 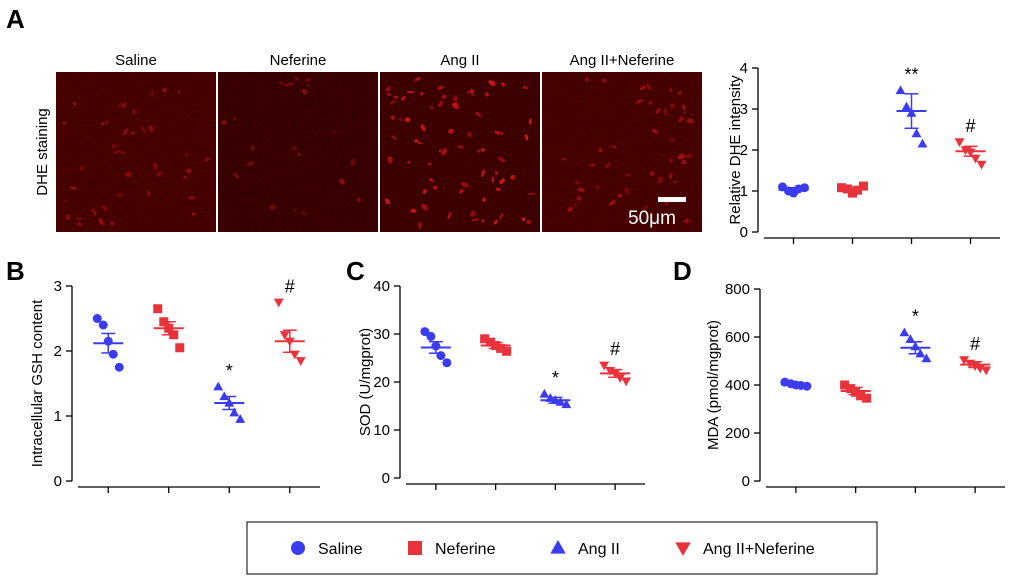 What do you see at coordinates (622, 60) in the screenshot?
I see `column-label-angii-neferine: Ang II+Neferine` at bounding box center [622, 60].